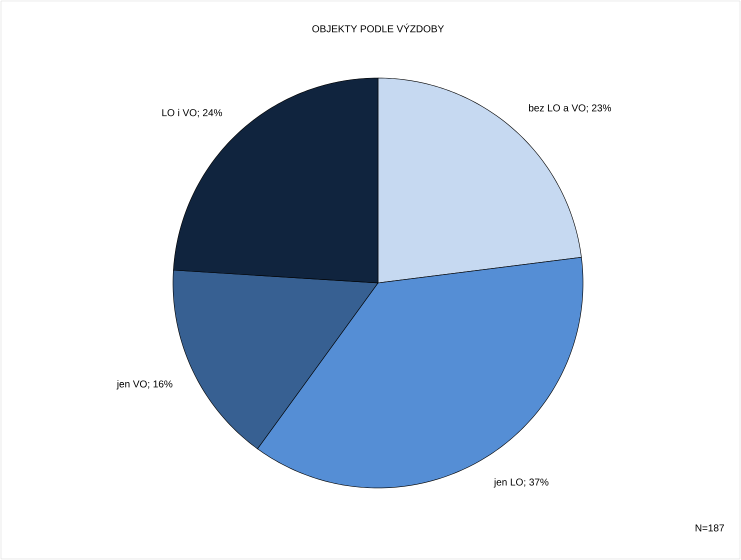 Image resolution: width=741 pixels, height=560 pixels. Describe the element at coordinates (536, 482) in the screenshot. I see `data-label: ; 37%` at that location.